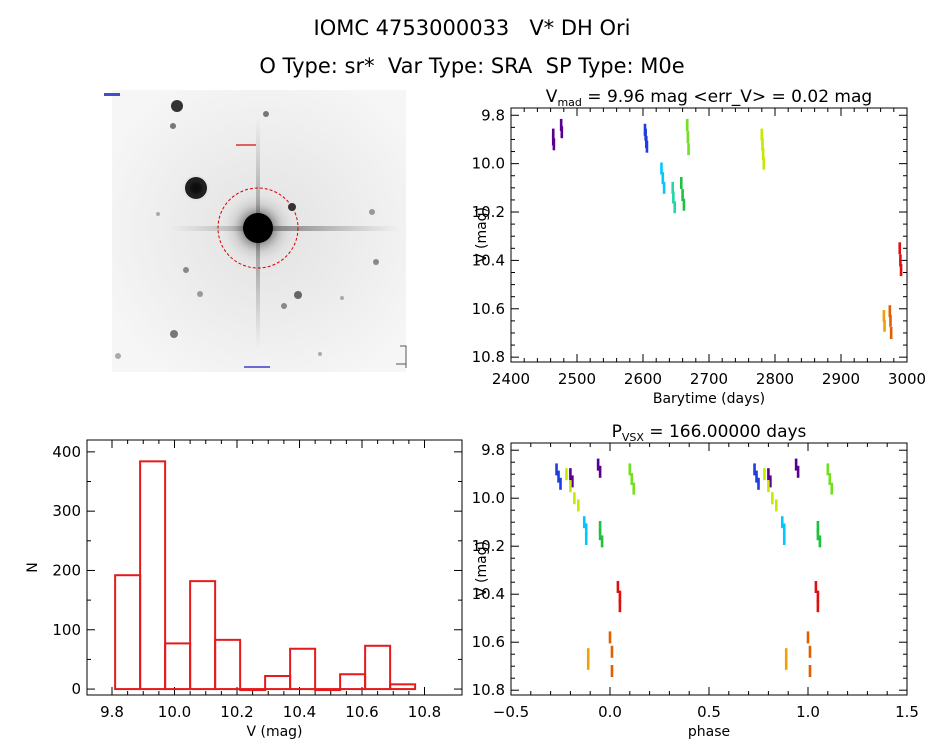  Describe the element at coordinates (709, 235) in the screenshot. I see `plot-frame` at that location.